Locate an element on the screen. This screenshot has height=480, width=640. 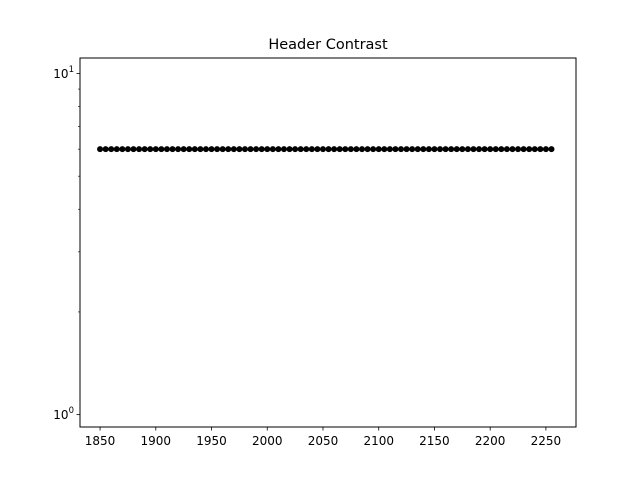
x-tick-label: 1850 is located at coordinates (100, 441).